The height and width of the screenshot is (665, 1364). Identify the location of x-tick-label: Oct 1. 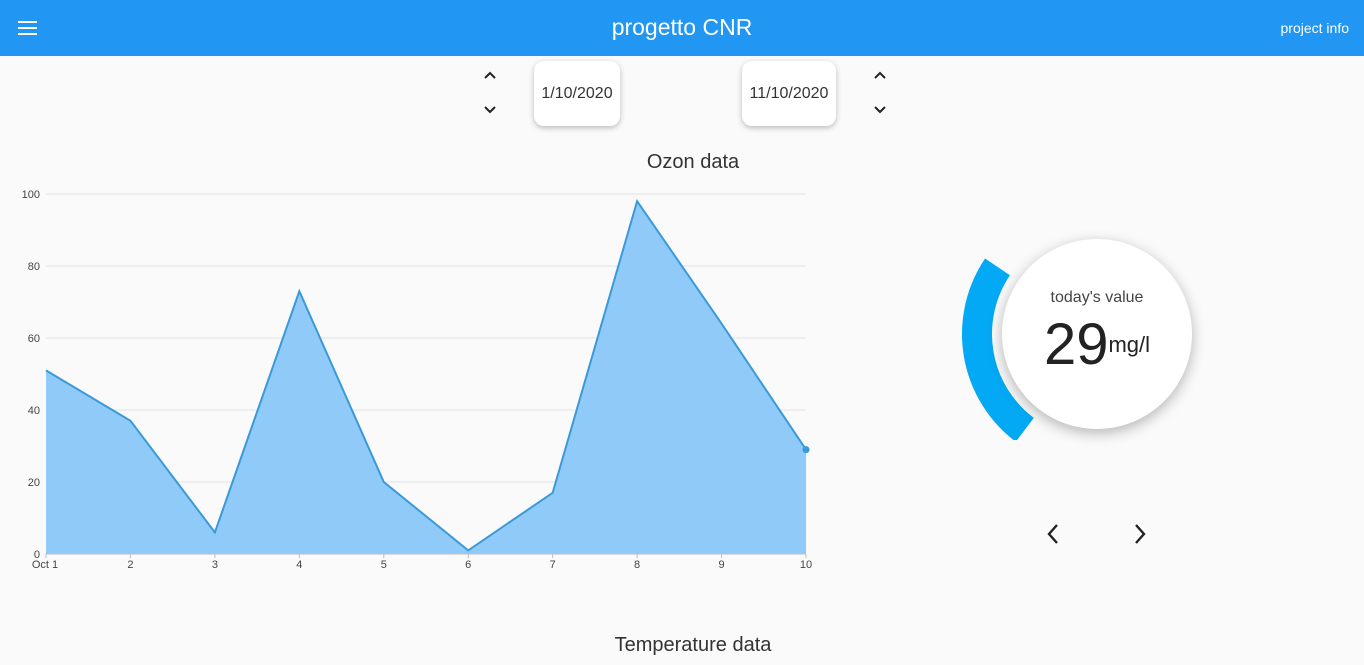
(45, 565).